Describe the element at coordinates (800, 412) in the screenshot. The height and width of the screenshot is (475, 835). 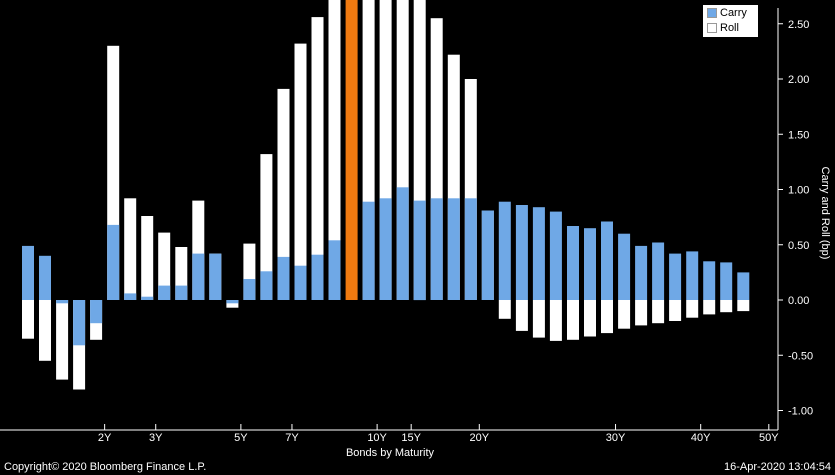
I see `y-tick-label: -1.00` at that location.